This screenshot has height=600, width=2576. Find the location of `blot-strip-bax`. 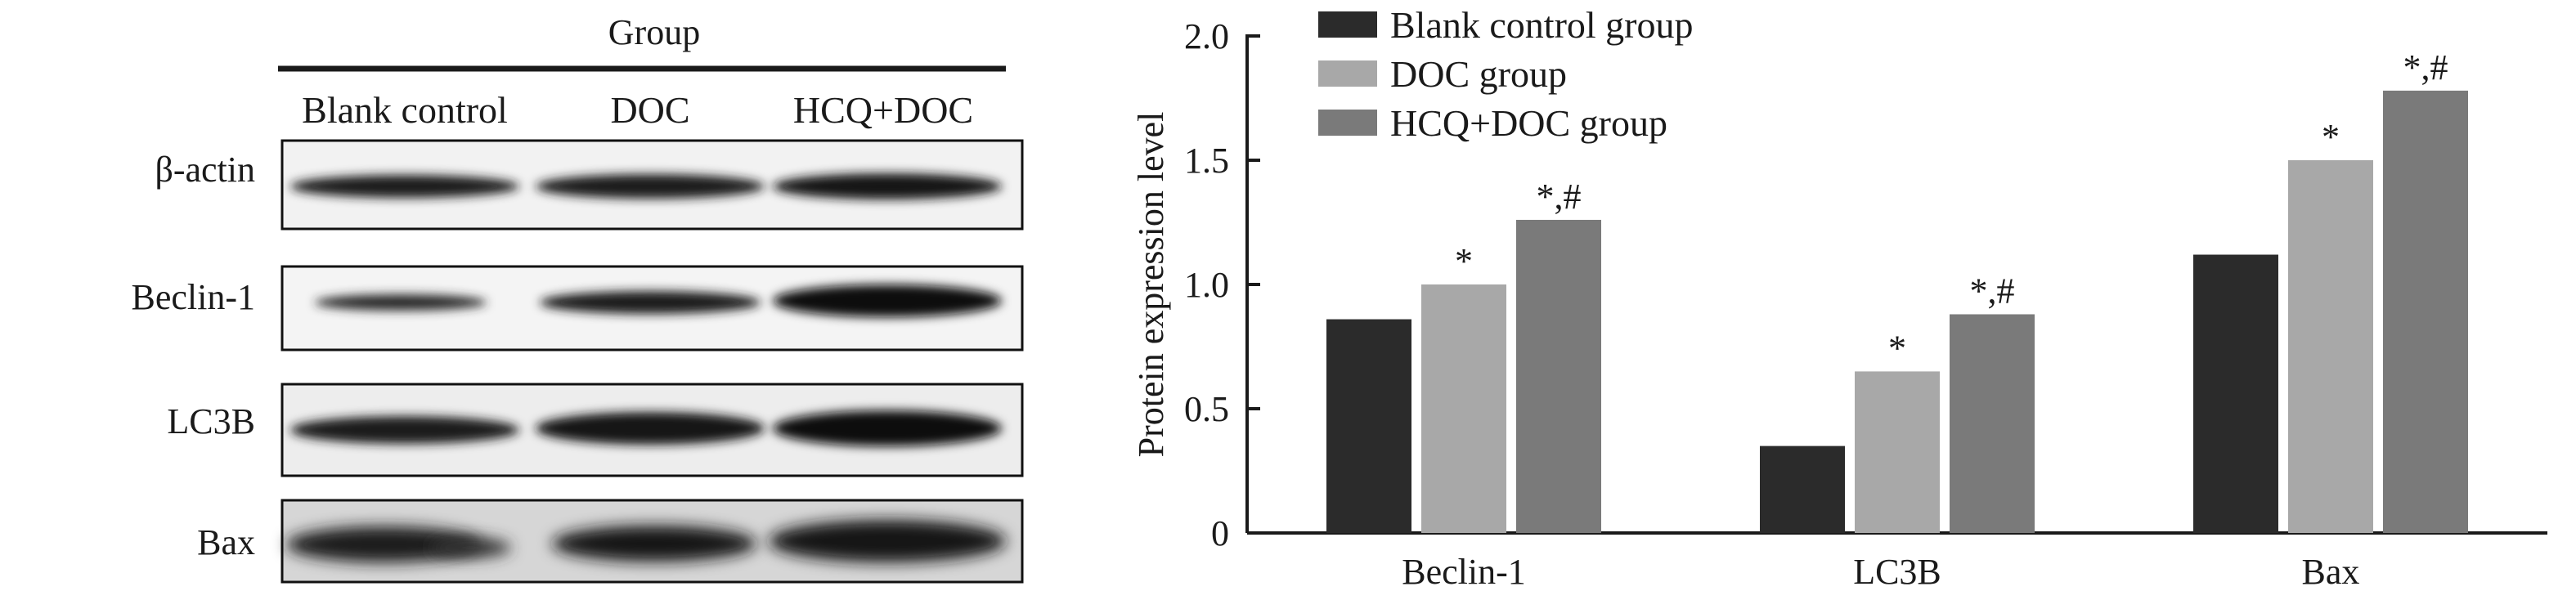

blot-strip-bax is located at coordinates (652, 541).